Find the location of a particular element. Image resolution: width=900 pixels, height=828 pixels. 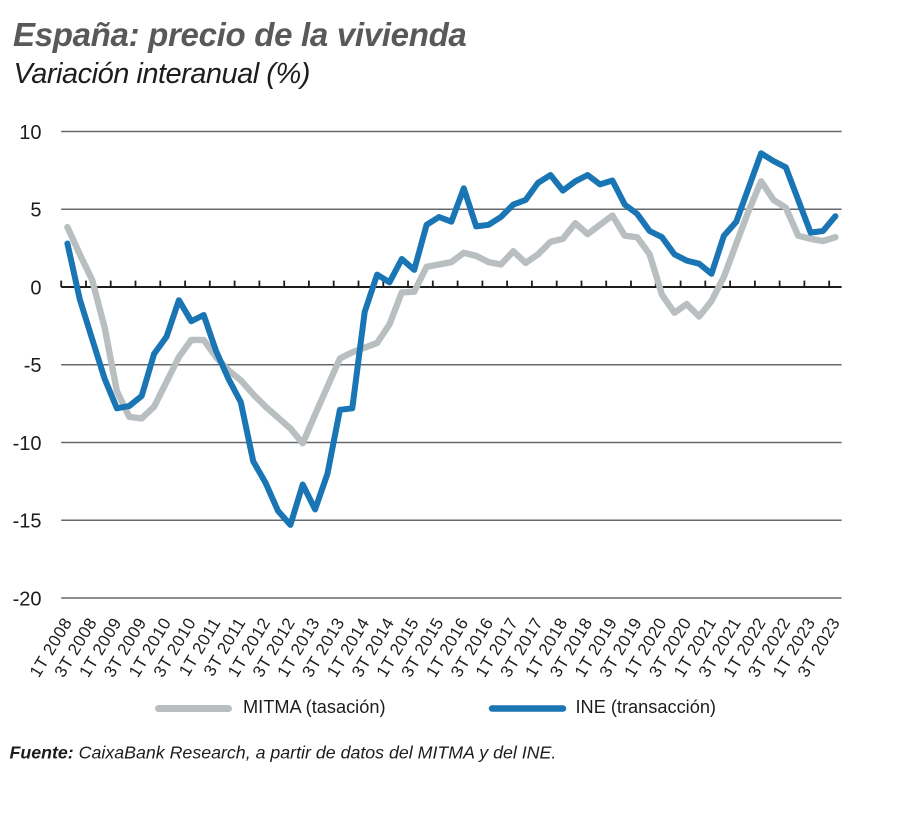

svg-text: 0 is located at coordinates (35, 288).